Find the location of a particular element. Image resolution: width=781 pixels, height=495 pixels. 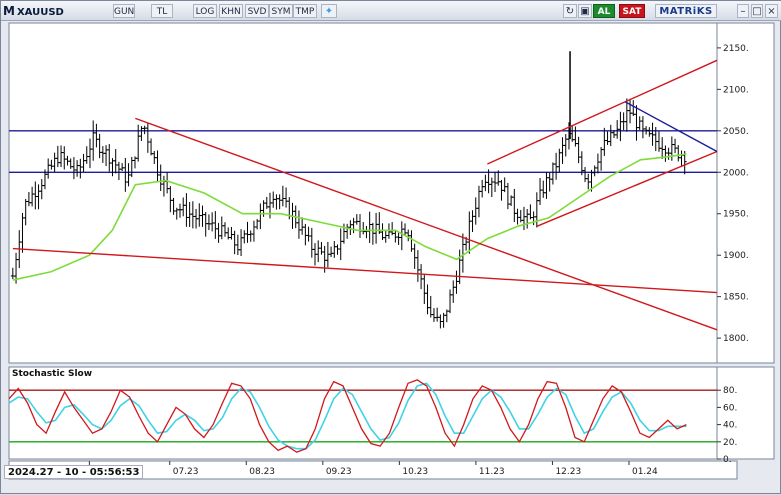

price-tick-label: 1800. is located at coordinates (736, 339).